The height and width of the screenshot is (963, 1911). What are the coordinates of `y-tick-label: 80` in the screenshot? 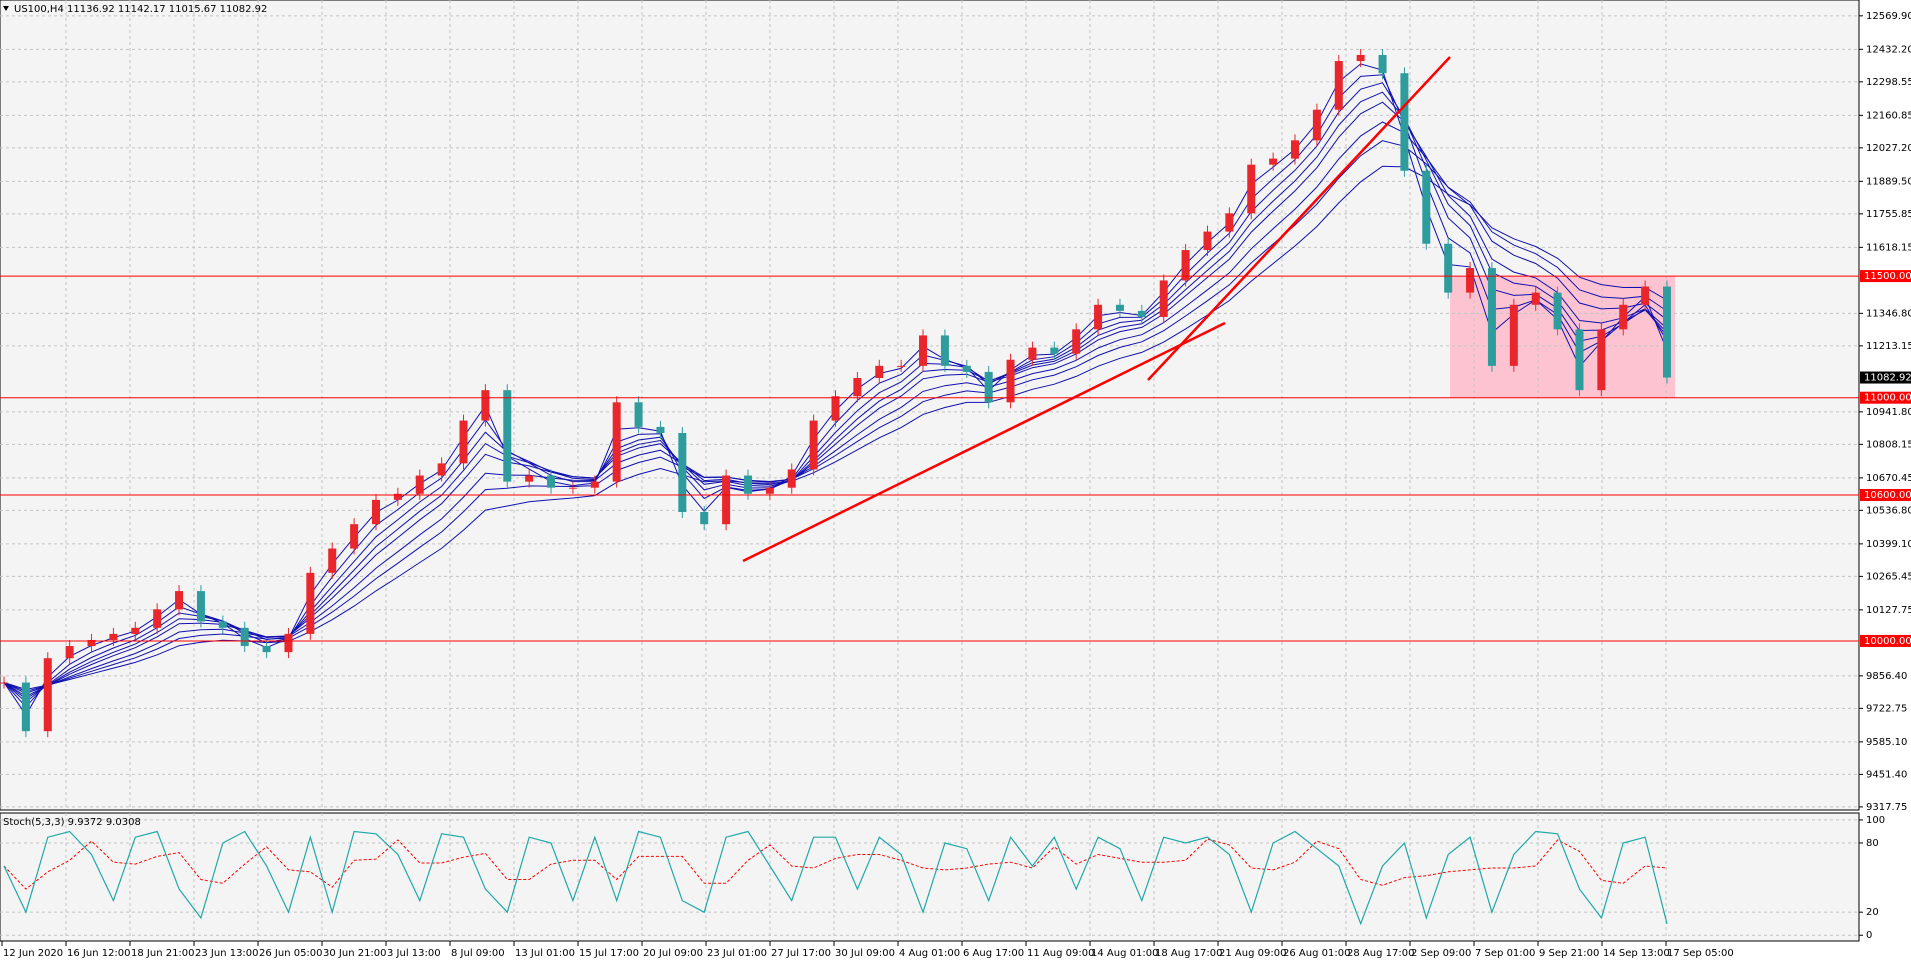 It's located at (1872, 843).